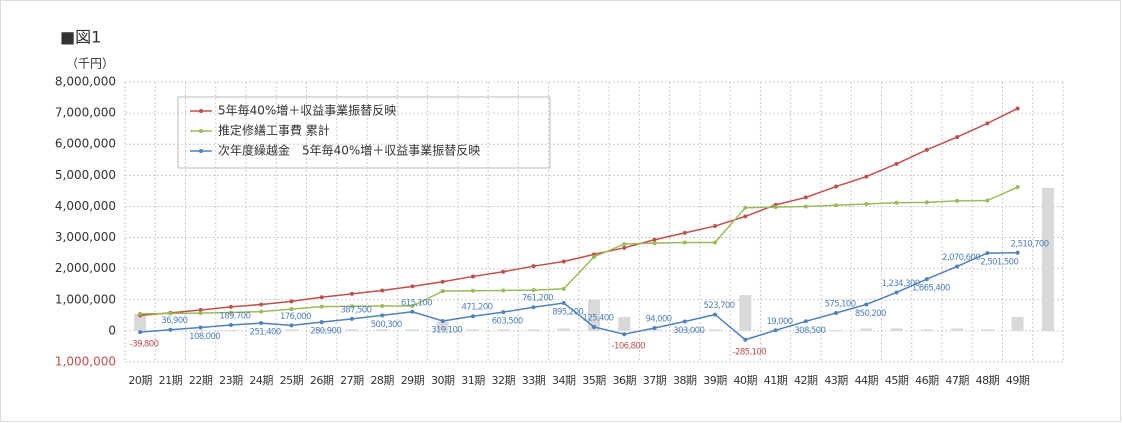 The image size is (1123, 423). I want to click on data-label: -106,800, so click(629, 347).